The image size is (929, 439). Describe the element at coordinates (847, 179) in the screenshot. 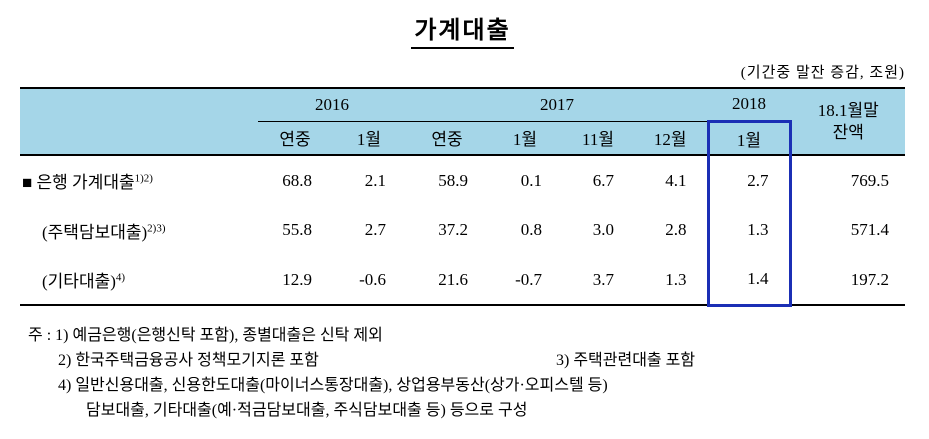

I see `value-cell-balance: 769.5` at that location.